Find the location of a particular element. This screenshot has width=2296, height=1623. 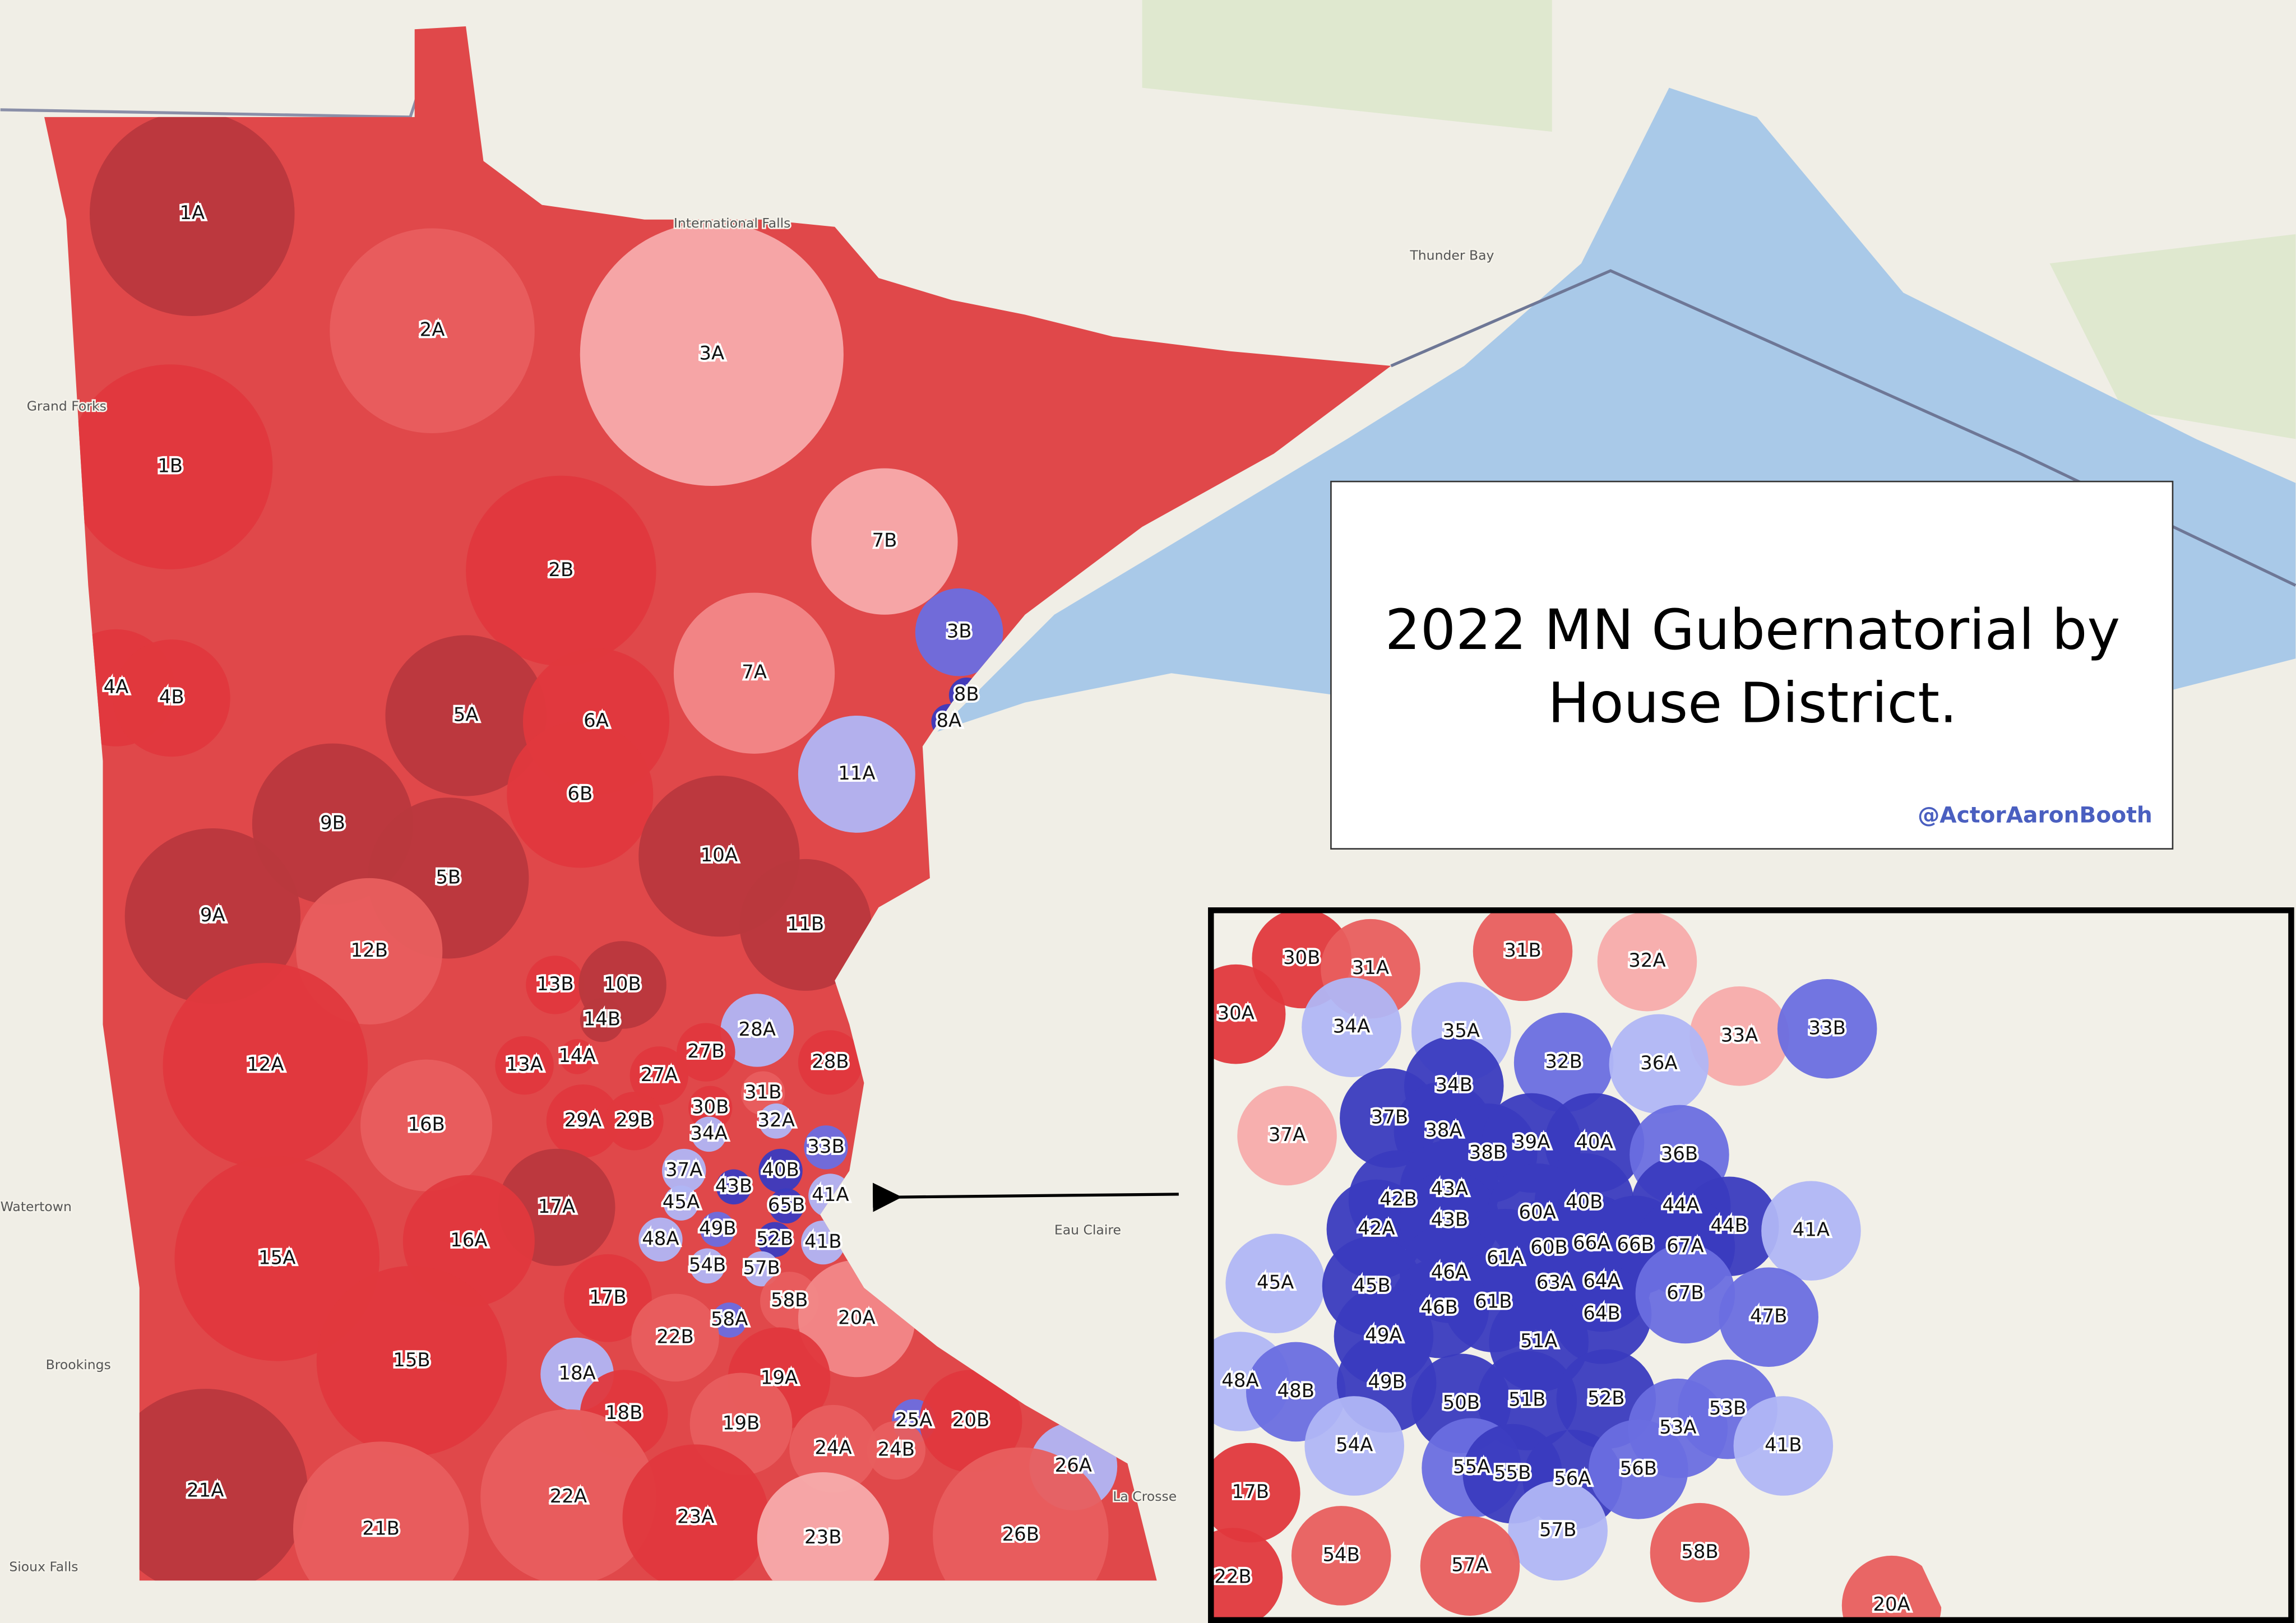

district-label: 12B is located at coordinates (369, 950).